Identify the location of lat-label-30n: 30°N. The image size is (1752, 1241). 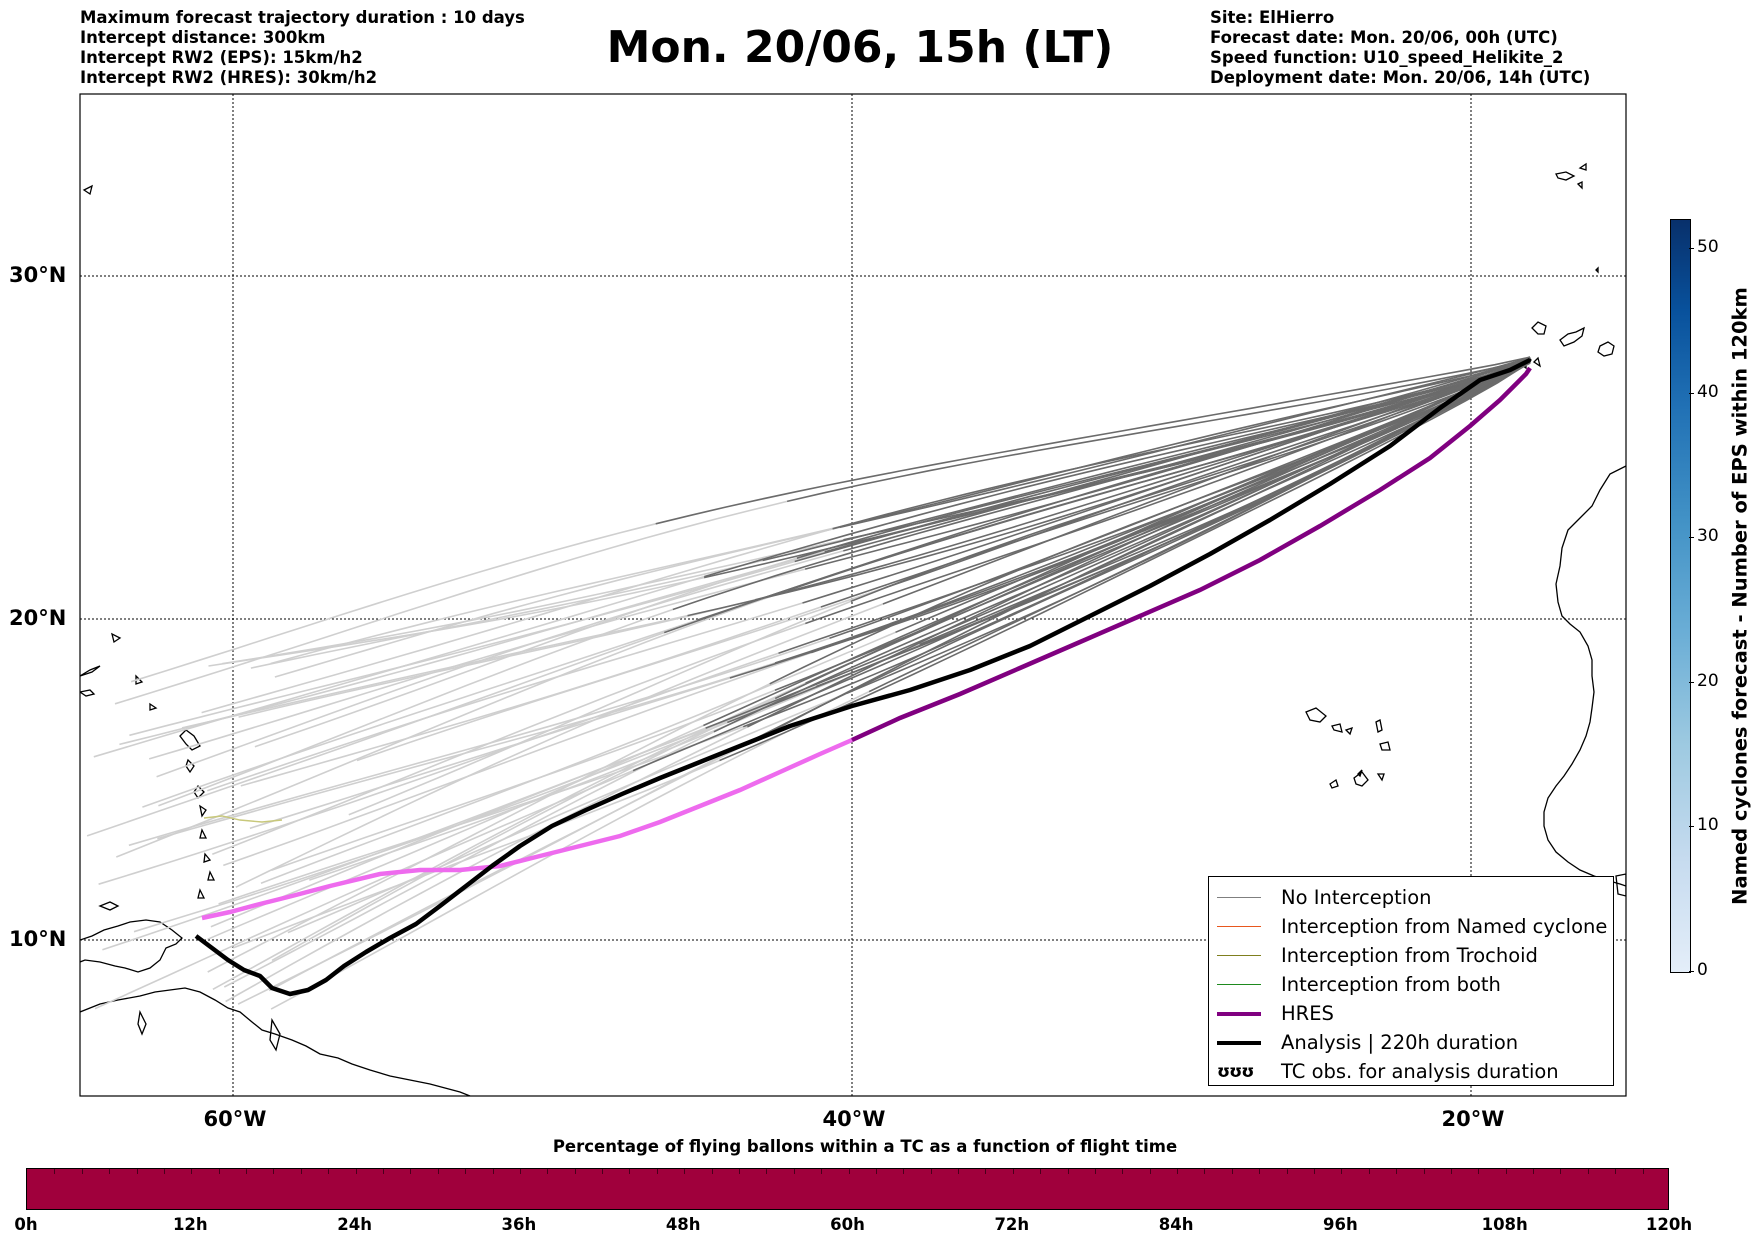
(38, 275).